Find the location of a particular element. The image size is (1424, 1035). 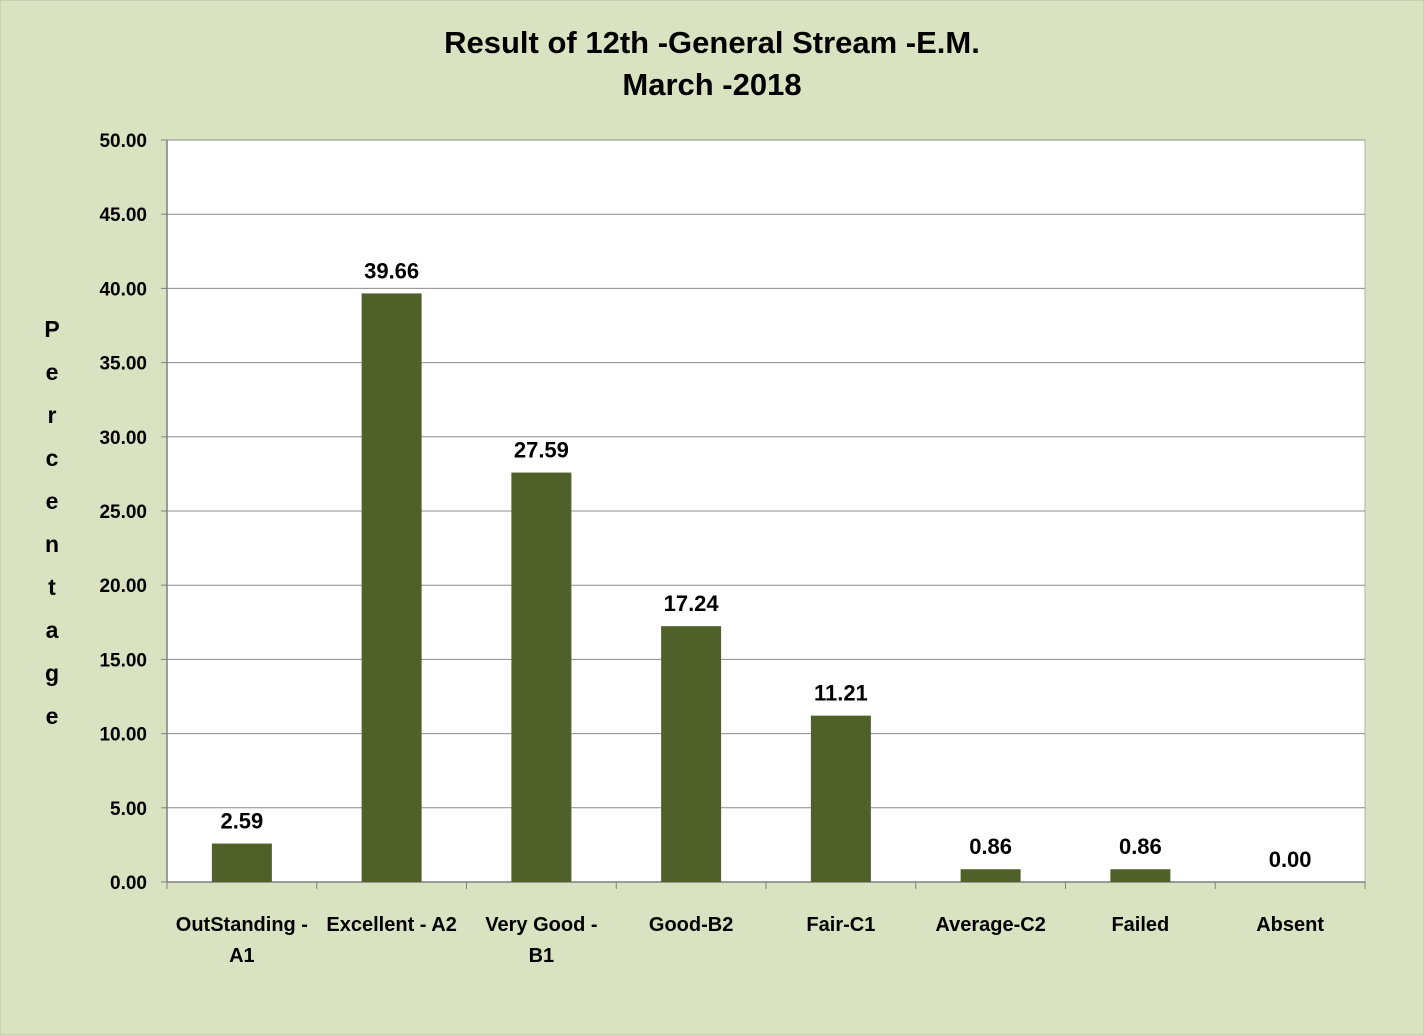

y-tick-label: 35.00 is located at coordinates (123, 364).